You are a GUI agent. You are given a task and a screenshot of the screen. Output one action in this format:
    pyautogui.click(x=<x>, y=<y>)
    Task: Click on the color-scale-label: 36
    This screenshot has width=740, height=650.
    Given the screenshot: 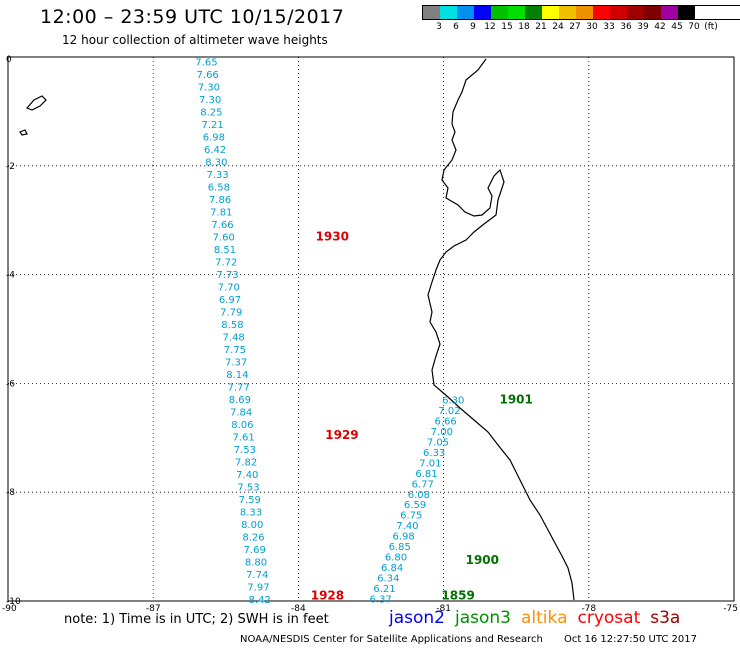 What is the action you would take?
    pyautogui.click(x=626, y=27)
    